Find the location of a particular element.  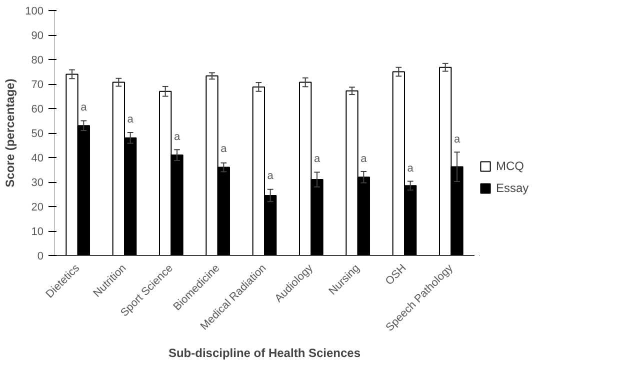

y-tick-label: 20 is located at coordinates (37, 208).